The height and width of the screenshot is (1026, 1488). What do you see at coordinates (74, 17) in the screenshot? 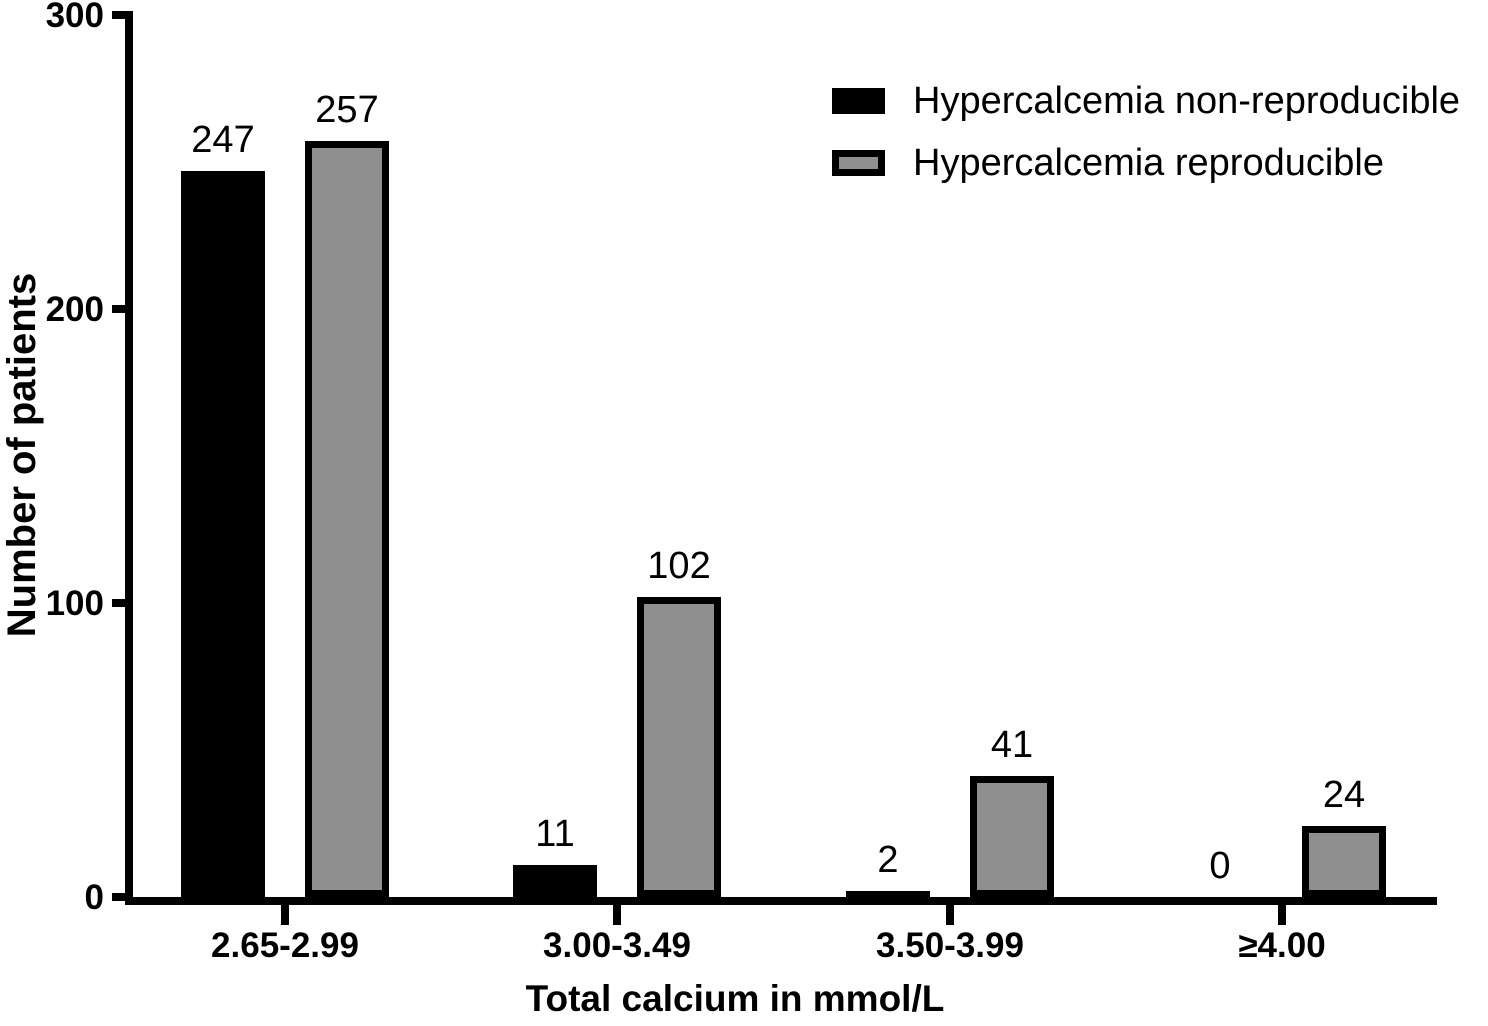
I see `y-tick-label: 300` at bounding box center [74, 17].